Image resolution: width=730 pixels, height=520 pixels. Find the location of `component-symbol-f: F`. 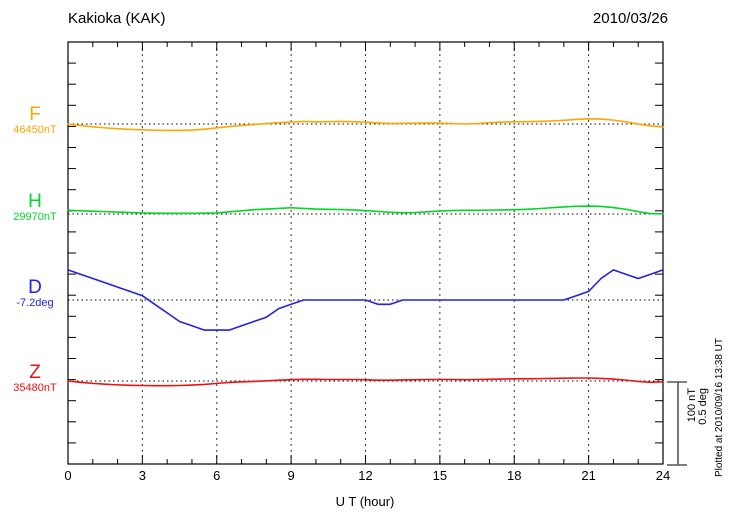

component-symbol-f: F is located at coordinates (35, 114).